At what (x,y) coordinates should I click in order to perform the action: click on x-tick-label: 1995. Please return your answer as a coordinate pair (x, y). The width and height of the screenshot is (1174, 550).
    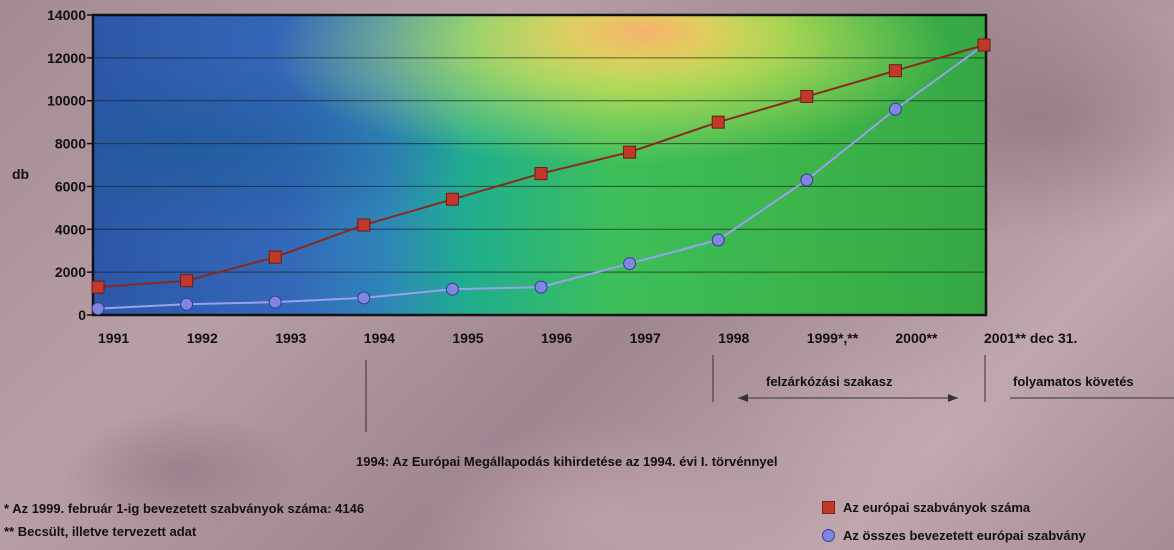
    Looking at the image, I should click on (467, 338).